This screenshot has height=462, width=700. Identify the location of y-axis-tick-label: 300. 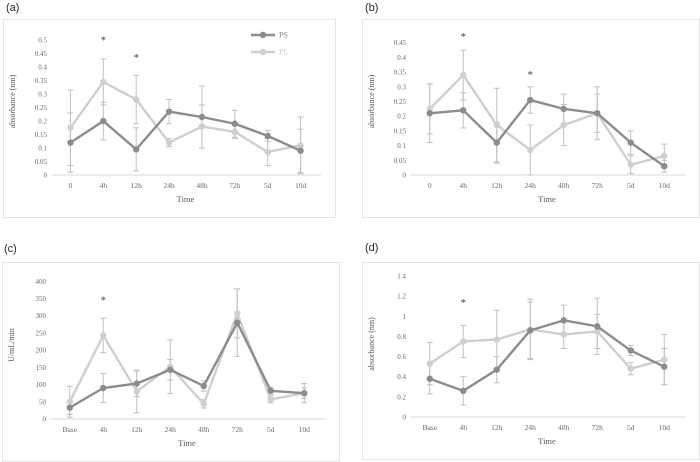
(41, 316).